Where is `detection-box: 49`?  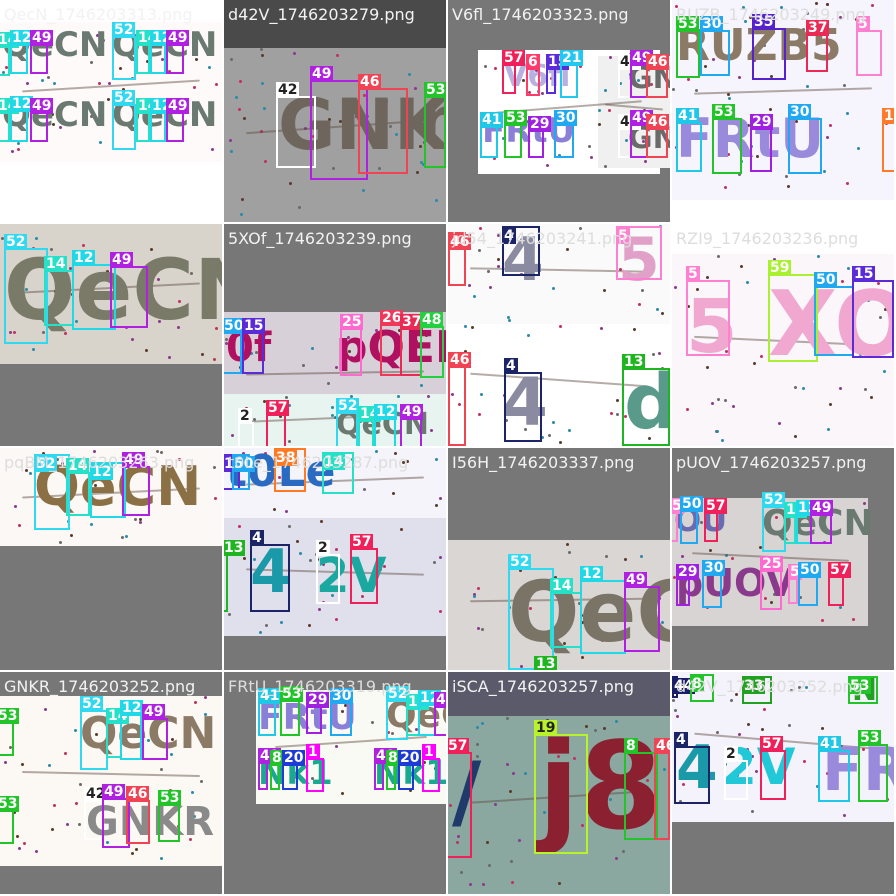 detection-box: 49 is located at coordinates (642, 612).